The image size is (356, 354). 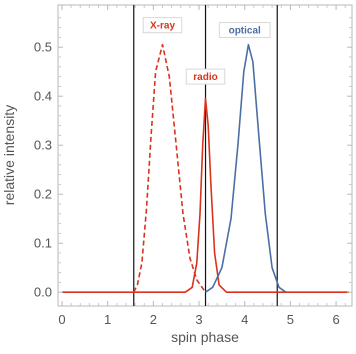 I want to click on label-text: radio, so click(x=205, y=77).